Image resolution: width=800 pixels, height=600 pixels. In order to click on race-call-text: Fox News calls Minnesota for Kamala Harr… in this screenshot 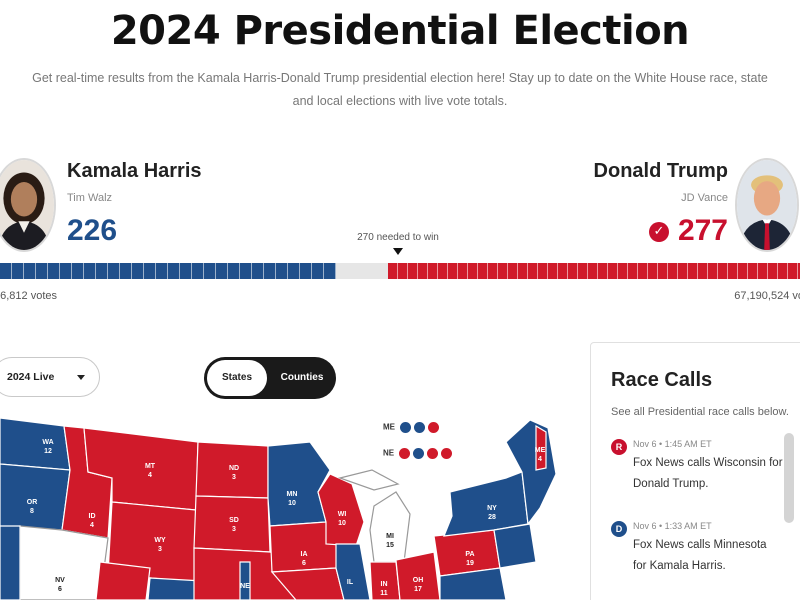, I will do `click(700, 555)`.